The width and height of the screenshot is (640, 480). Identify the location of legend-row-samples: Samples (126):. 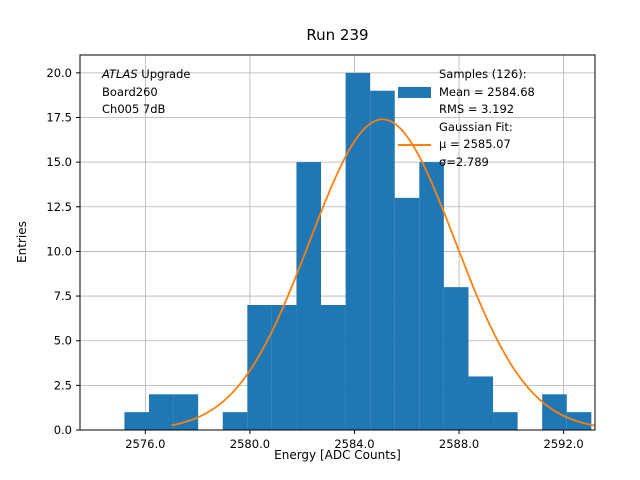
(466, 75).